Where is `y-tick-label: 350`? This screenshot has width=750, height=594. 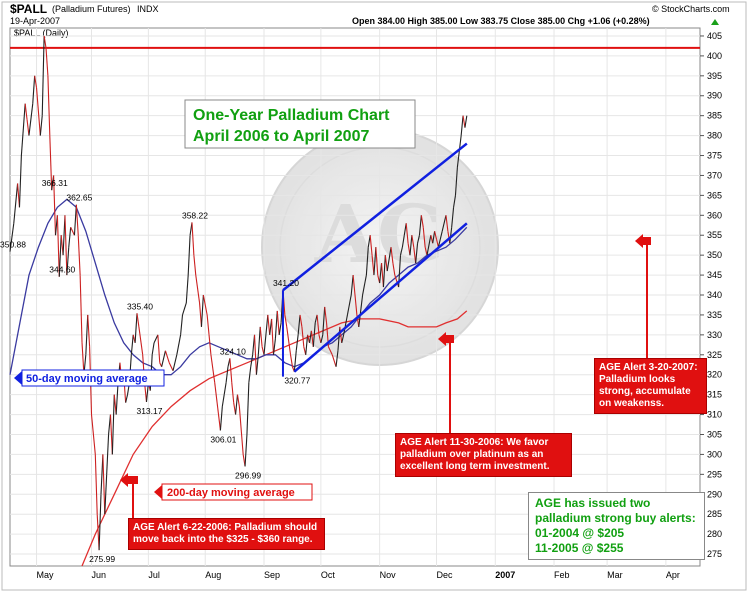 y-tick-label: 350 is located at coordinates (714, 255).